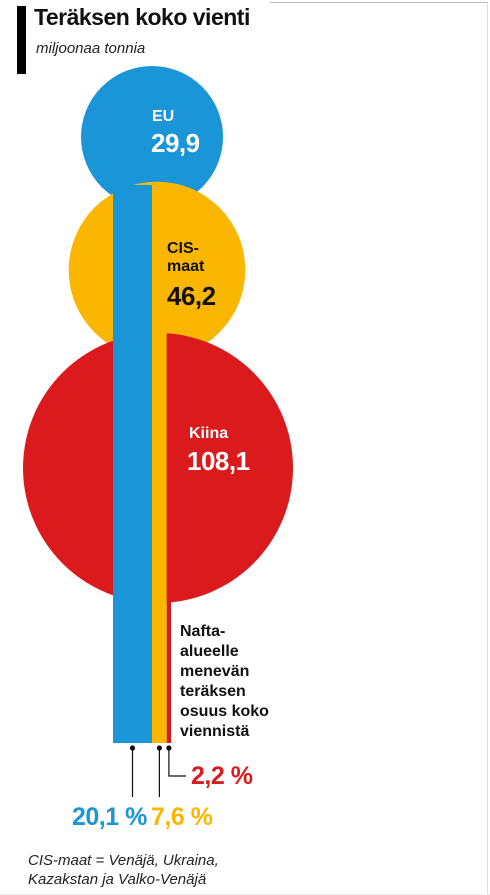 This screenshot has width=490, height=895. What do you see at coordinates (215, 731) in the screenshot?
I see `share-note-line: viennistä` at bounding box center [215, 731].